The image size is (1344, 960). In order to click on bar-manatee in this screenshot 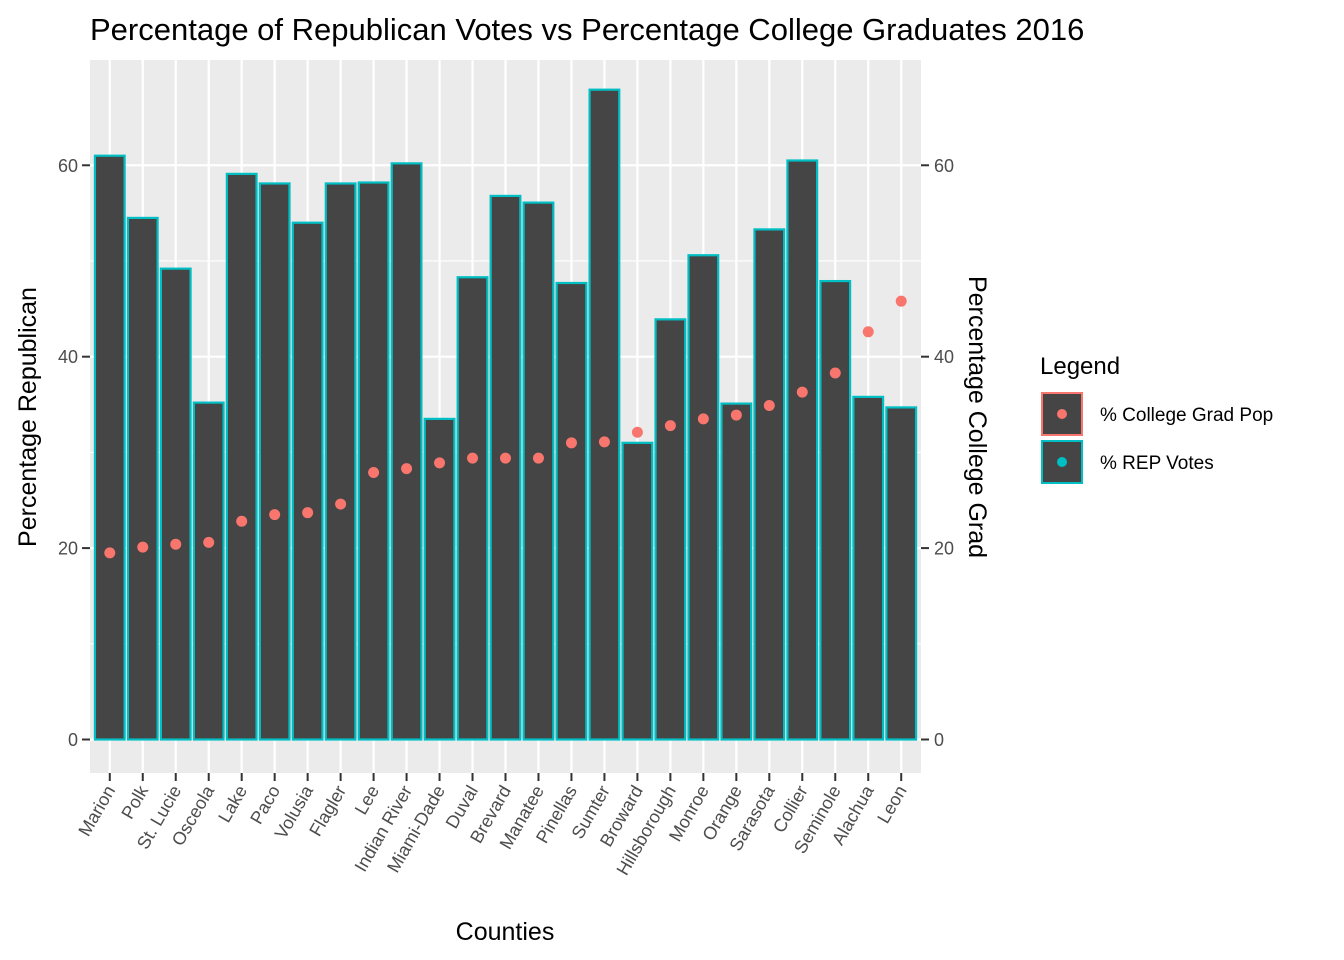, I will do `click(538, 471)`.